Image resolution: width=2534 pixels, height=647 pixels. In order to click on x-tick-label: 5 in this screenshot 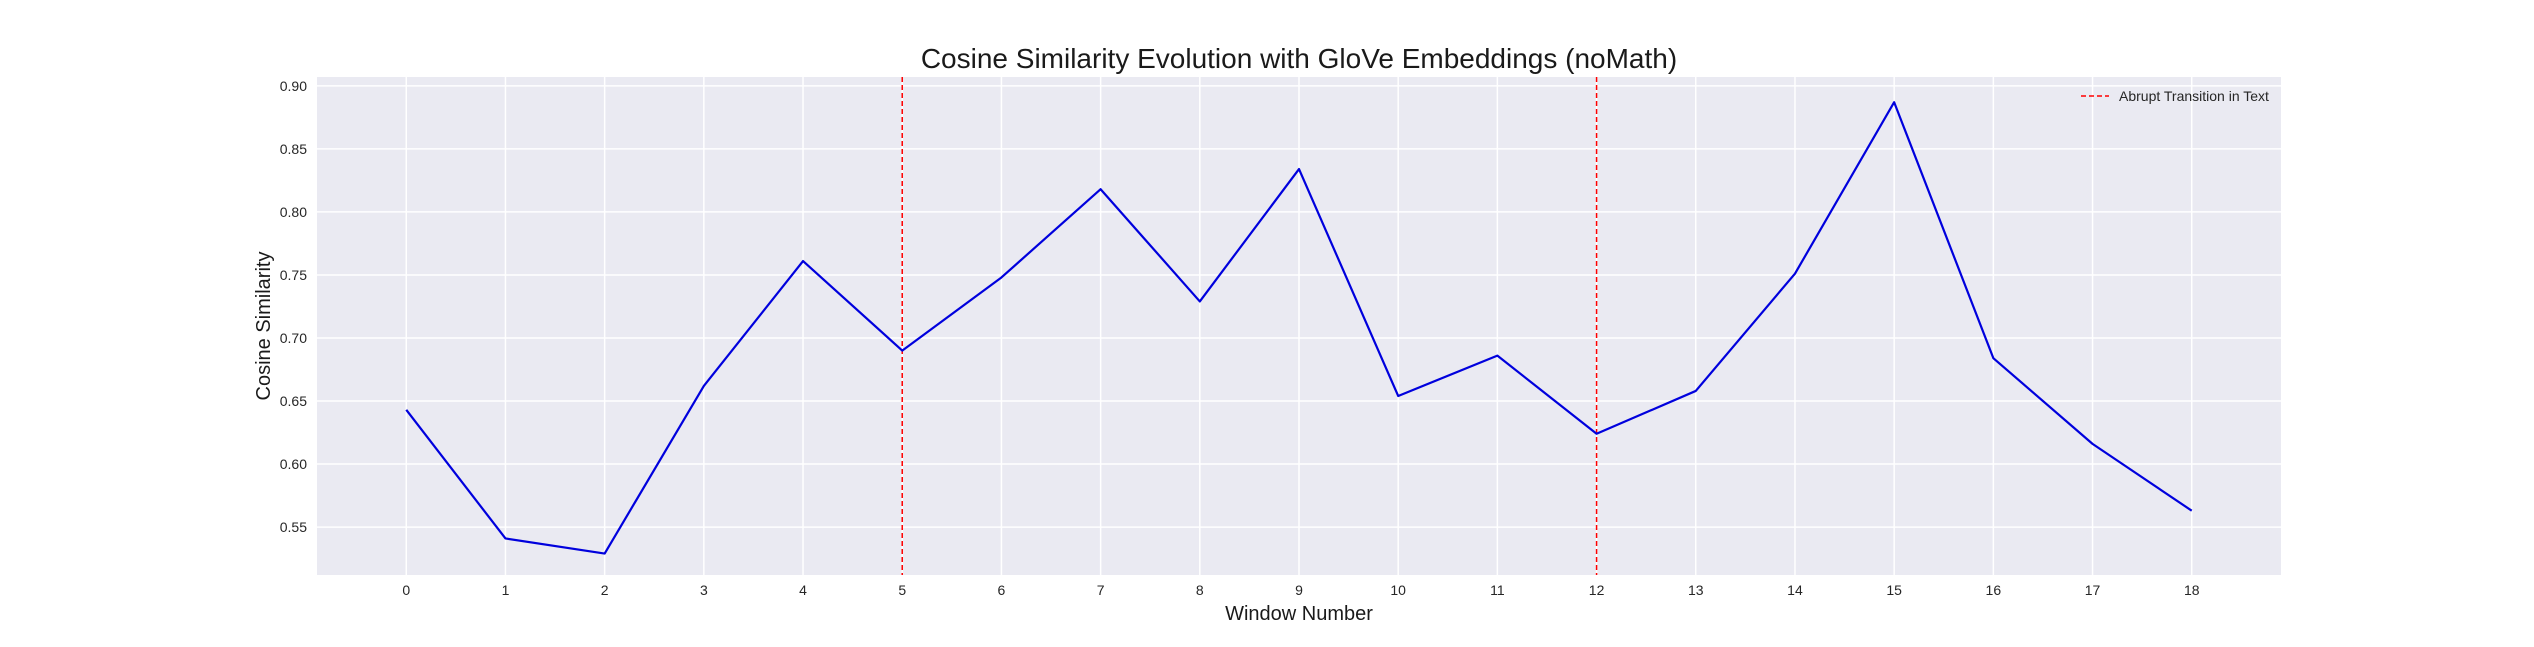, I will do `click(902, 590)`.